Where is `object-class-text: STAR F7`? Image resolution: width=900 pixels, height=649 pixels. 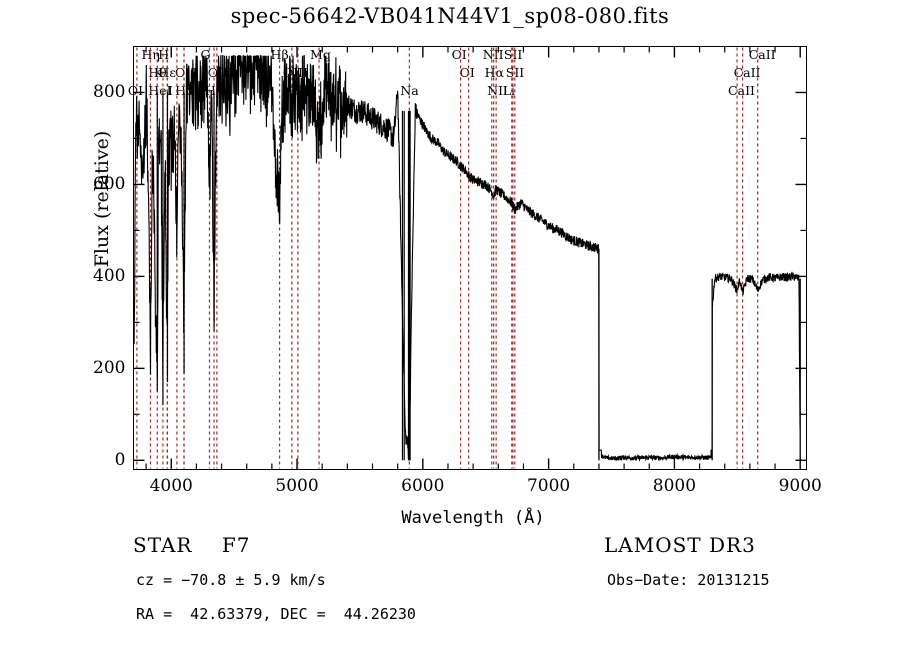
object-class-text: STAR F7 is located at coordinates (192, 545).